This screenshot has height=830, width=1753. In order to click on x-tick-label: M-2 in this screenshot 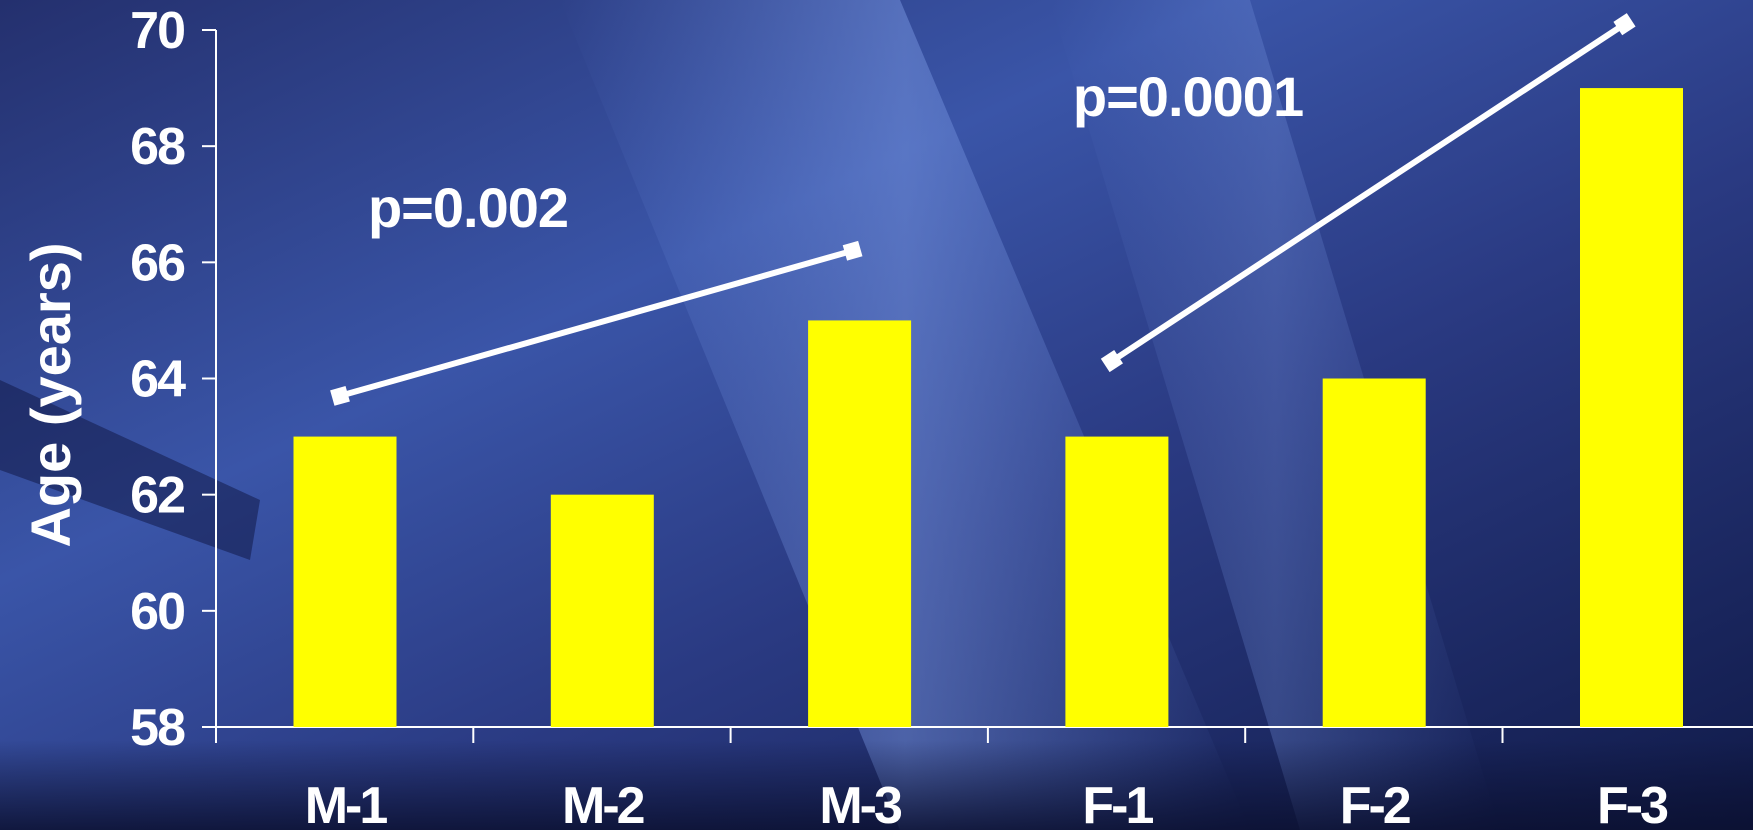, I will do `click(603, 803)`.